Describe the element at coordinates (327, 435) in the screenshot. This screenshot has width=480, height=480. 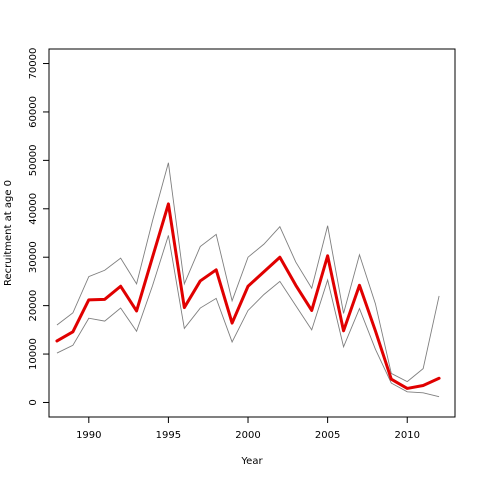
I see `x-tick-label: 2005` at that location.